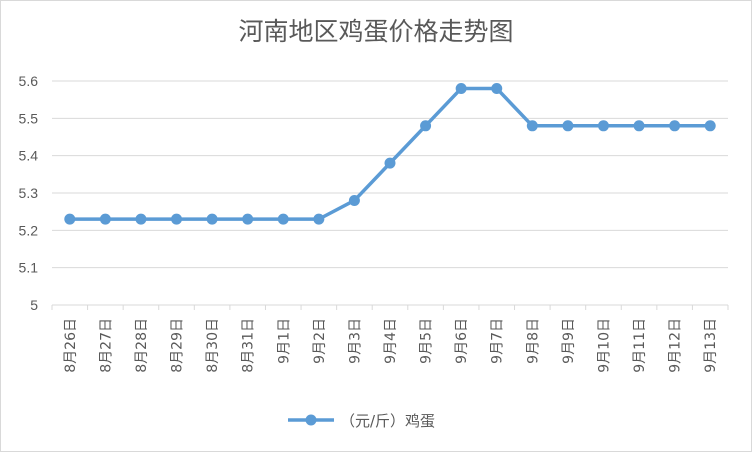 Image resolution: width=752 pixels, height=452 pixels. Describe the element at coordinates (676, 345) in the screenshot. I see `x-tick-label: 9月12日` at that location.